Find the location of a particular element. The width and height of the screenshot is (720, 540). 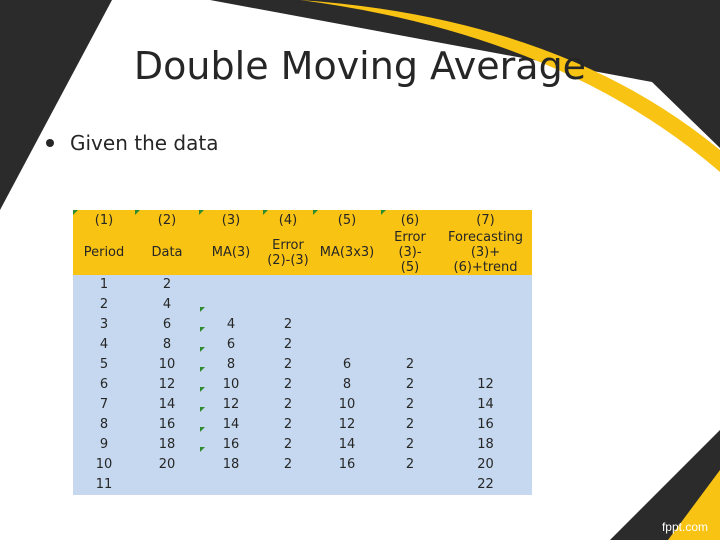

table-row: 4 8 6 2 is located at coordinates (302, 345).